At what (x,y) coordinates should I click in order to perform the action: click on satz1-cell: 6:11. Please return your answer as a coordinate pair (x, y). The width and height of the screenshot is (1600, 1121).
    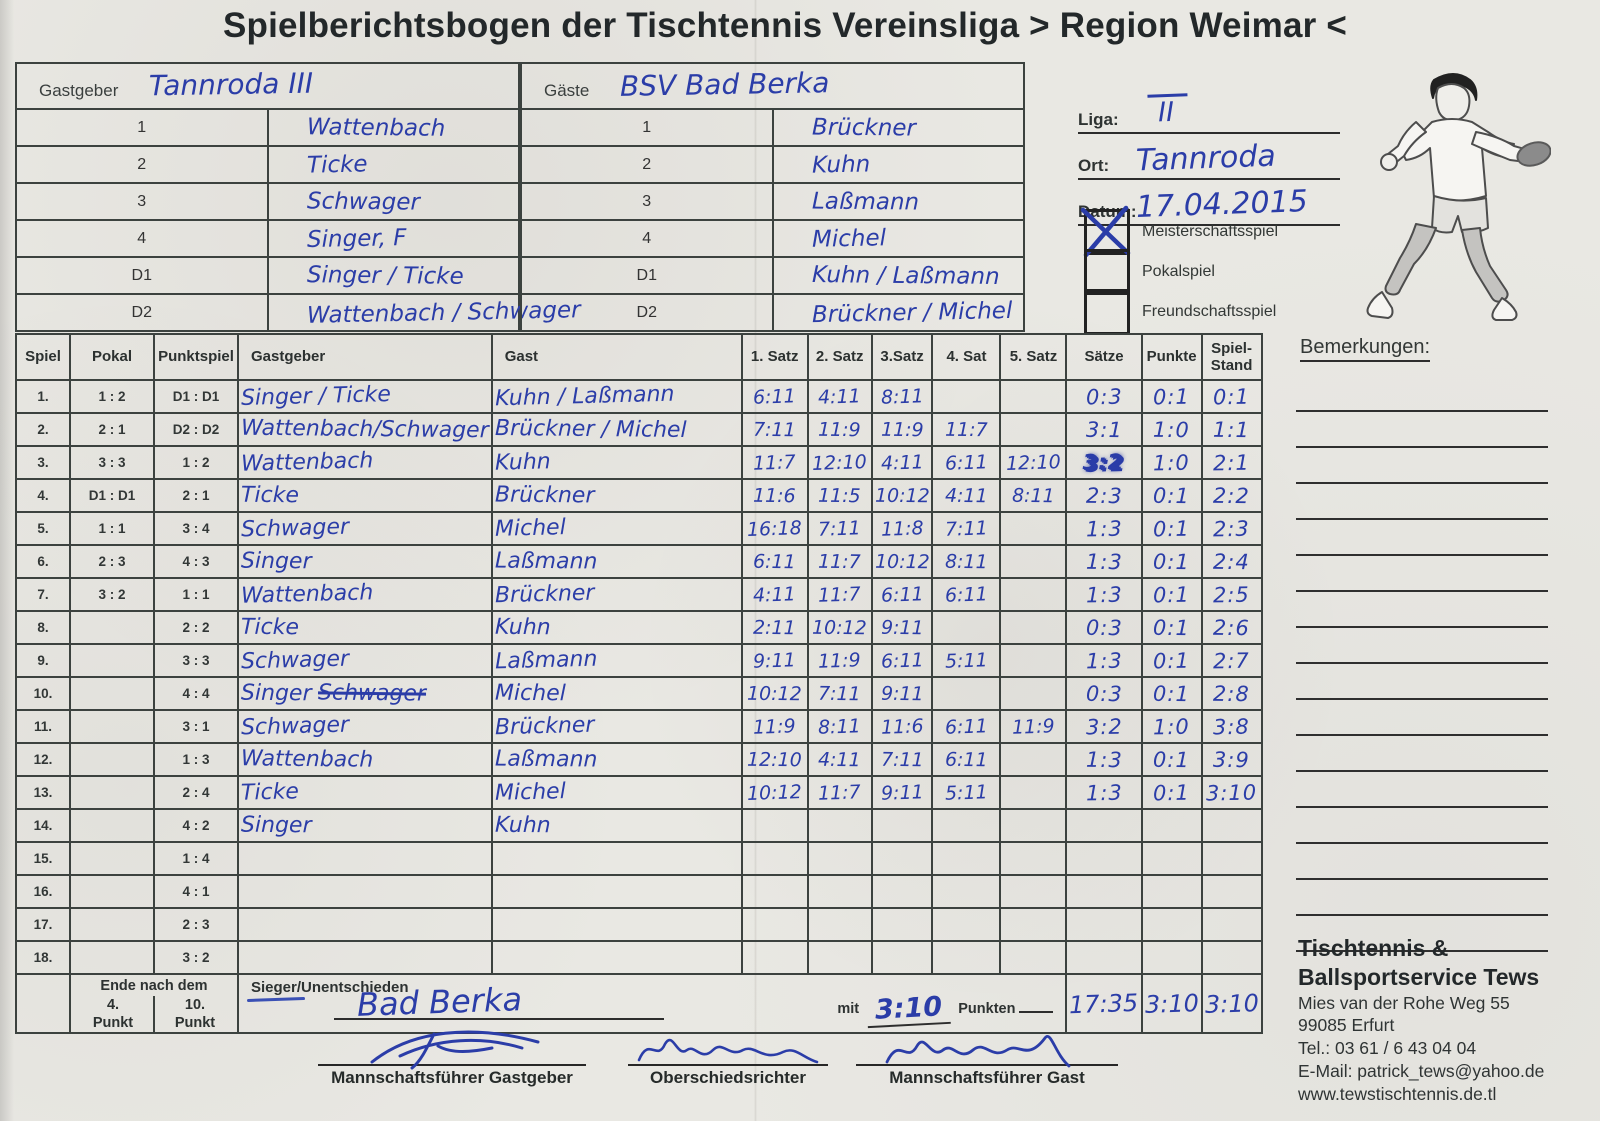
    Looking at the image, I should click on (774, 396).